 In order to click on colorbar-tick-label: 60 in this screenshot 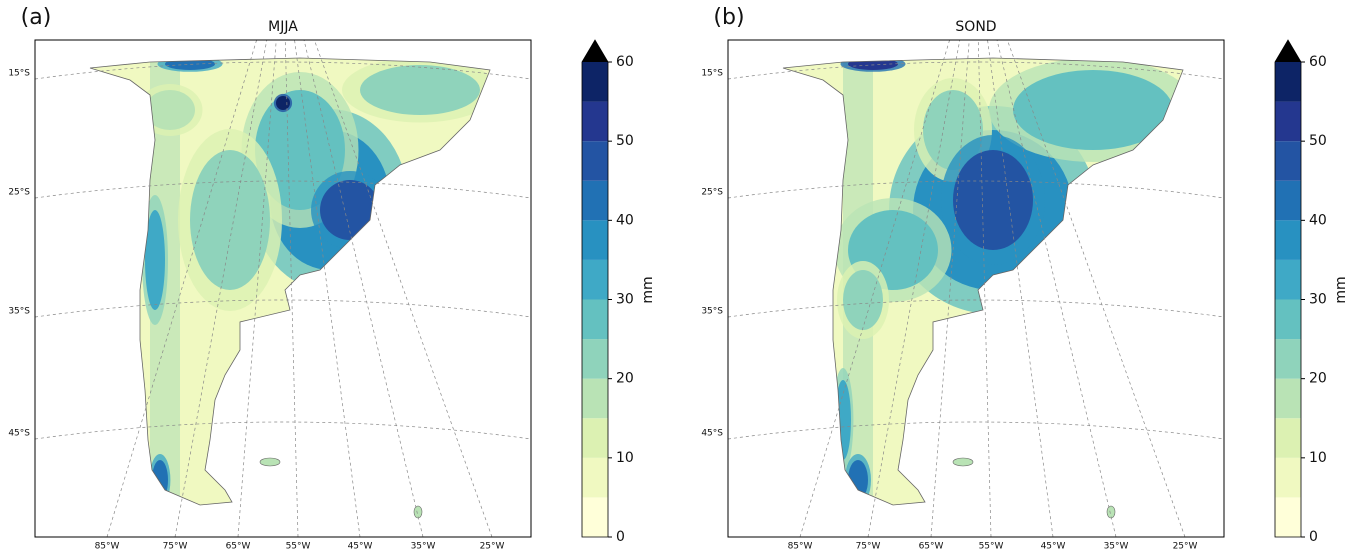, I will do `click(1318, 62)`.